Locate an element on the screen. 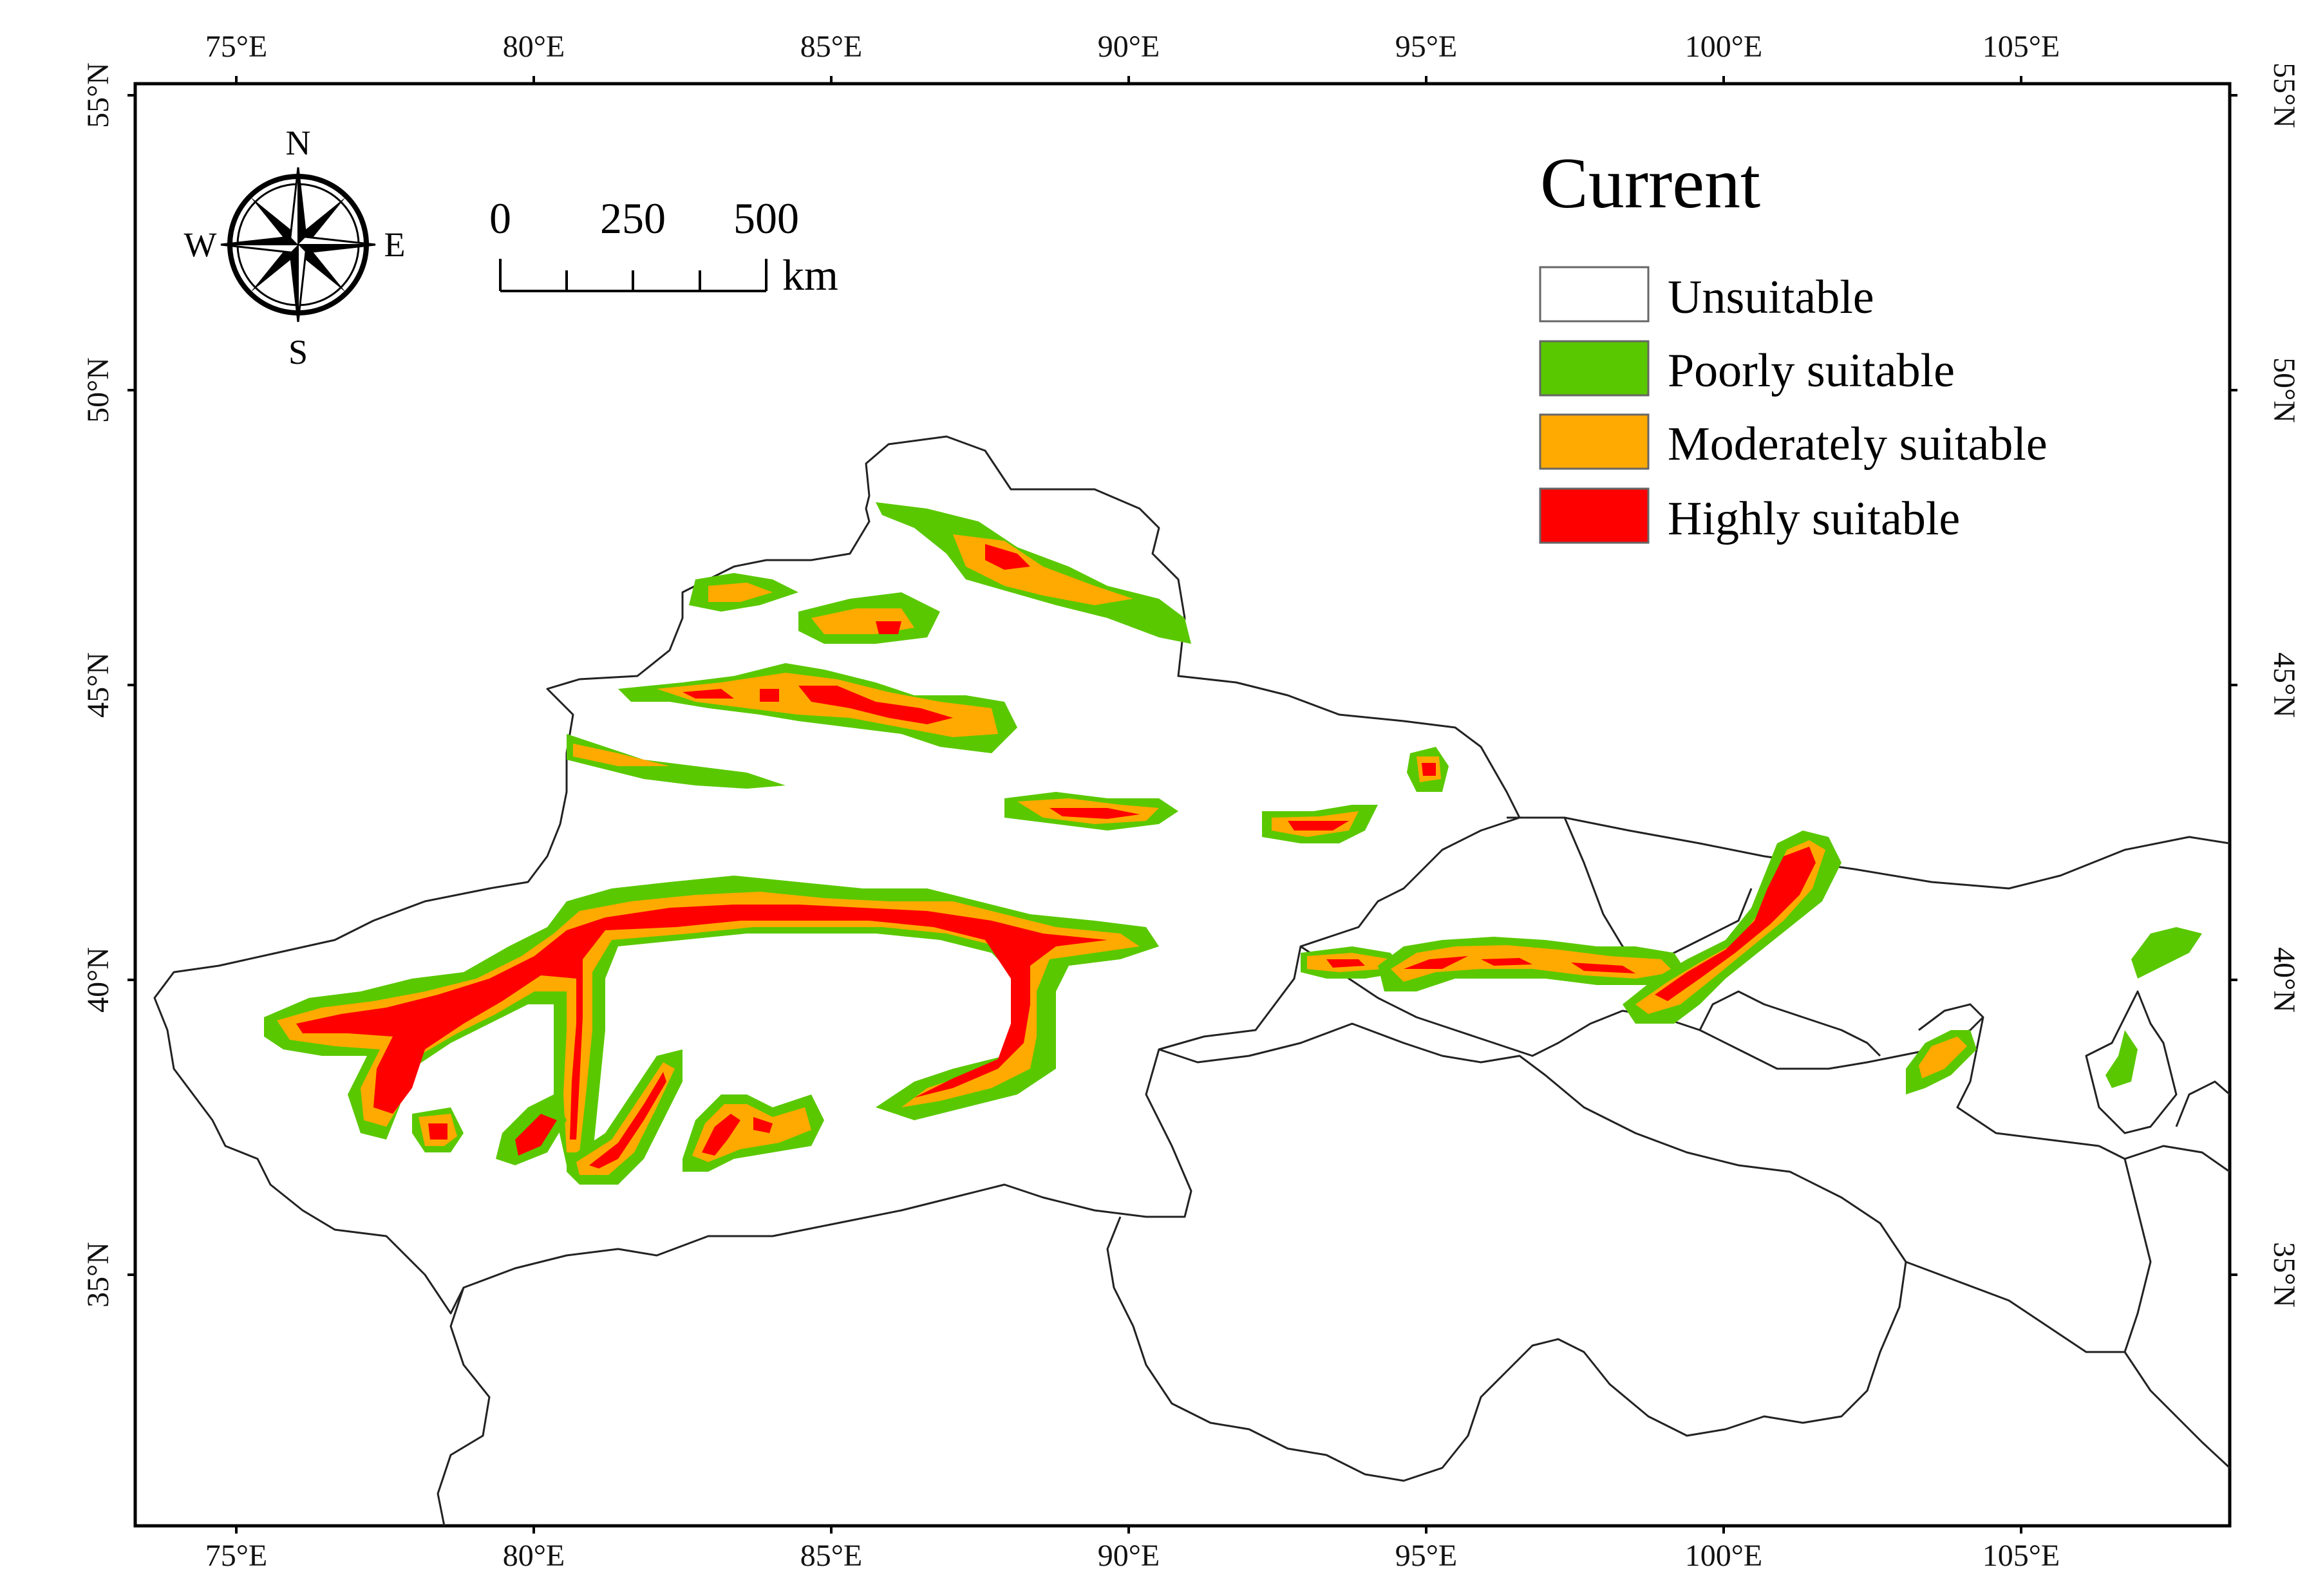 Image resolution: width=2307 pixels, height=1596 pixels. qinghai-gansu-line is located at coordinates (1700, 1046).